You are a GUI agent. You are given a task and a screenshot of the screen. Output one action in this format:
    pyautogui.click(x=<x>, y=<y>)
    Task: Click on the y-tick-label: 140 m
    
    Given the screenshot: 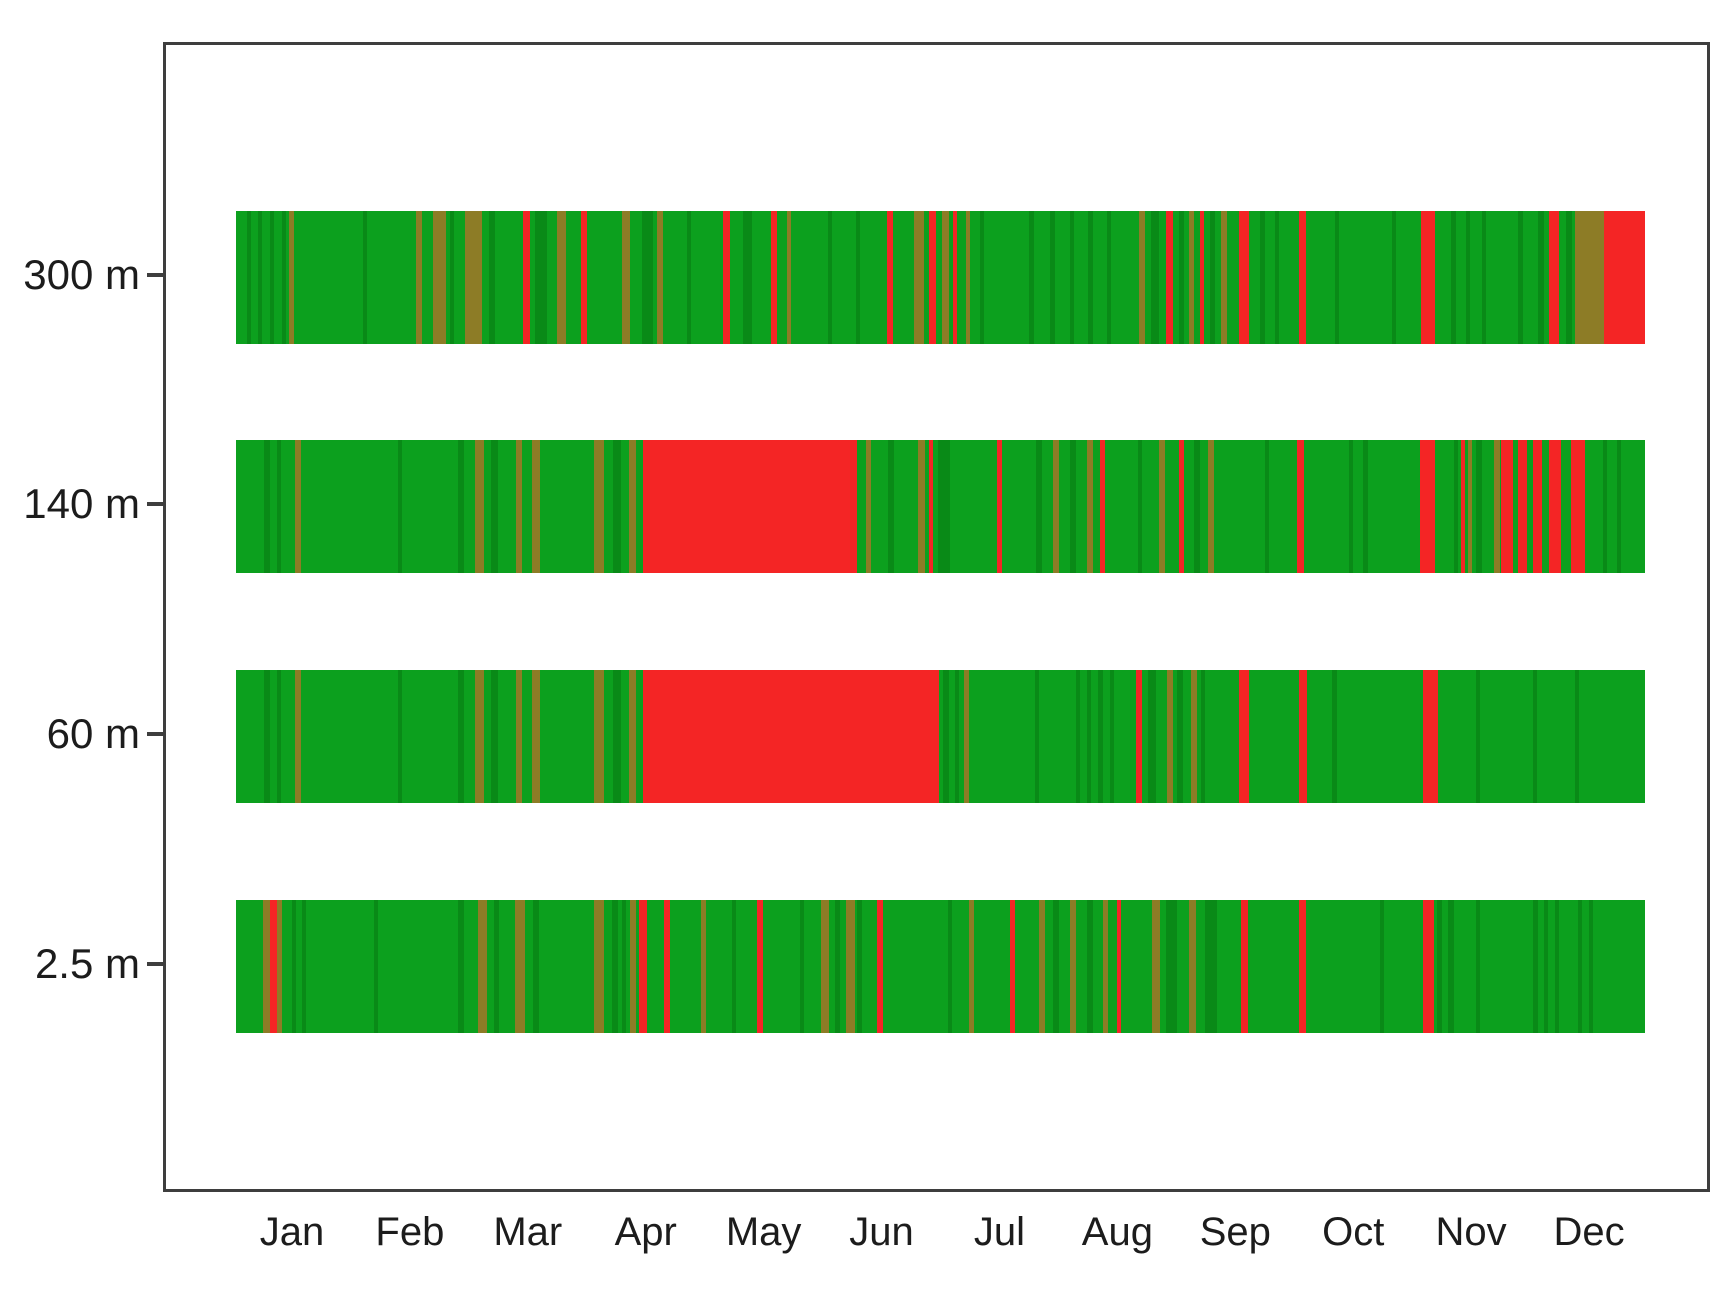 What is the action you would take?
    pyautogui.click(x=81, y=503)
    